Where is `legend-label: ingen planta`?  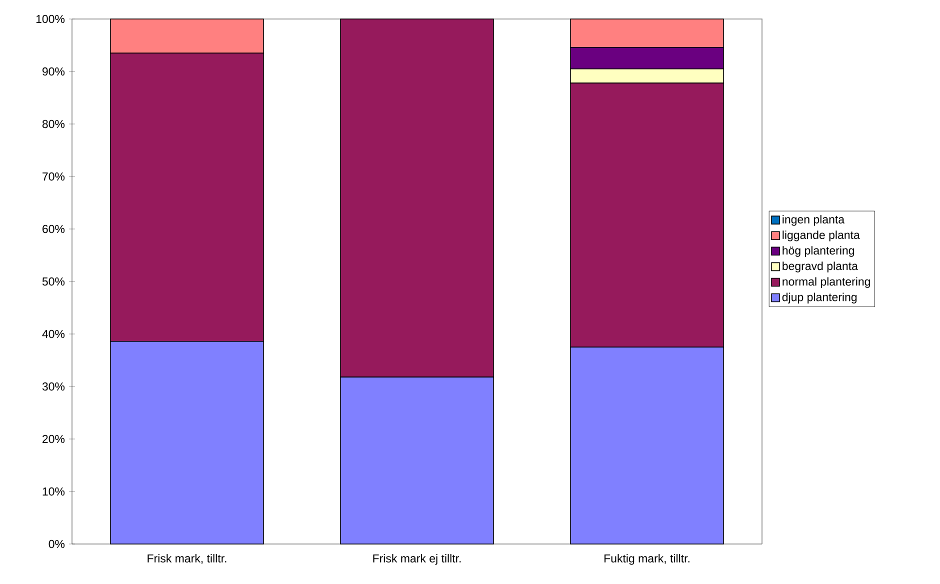 legend-label: ingen planta is located at coordinates (813, 220).